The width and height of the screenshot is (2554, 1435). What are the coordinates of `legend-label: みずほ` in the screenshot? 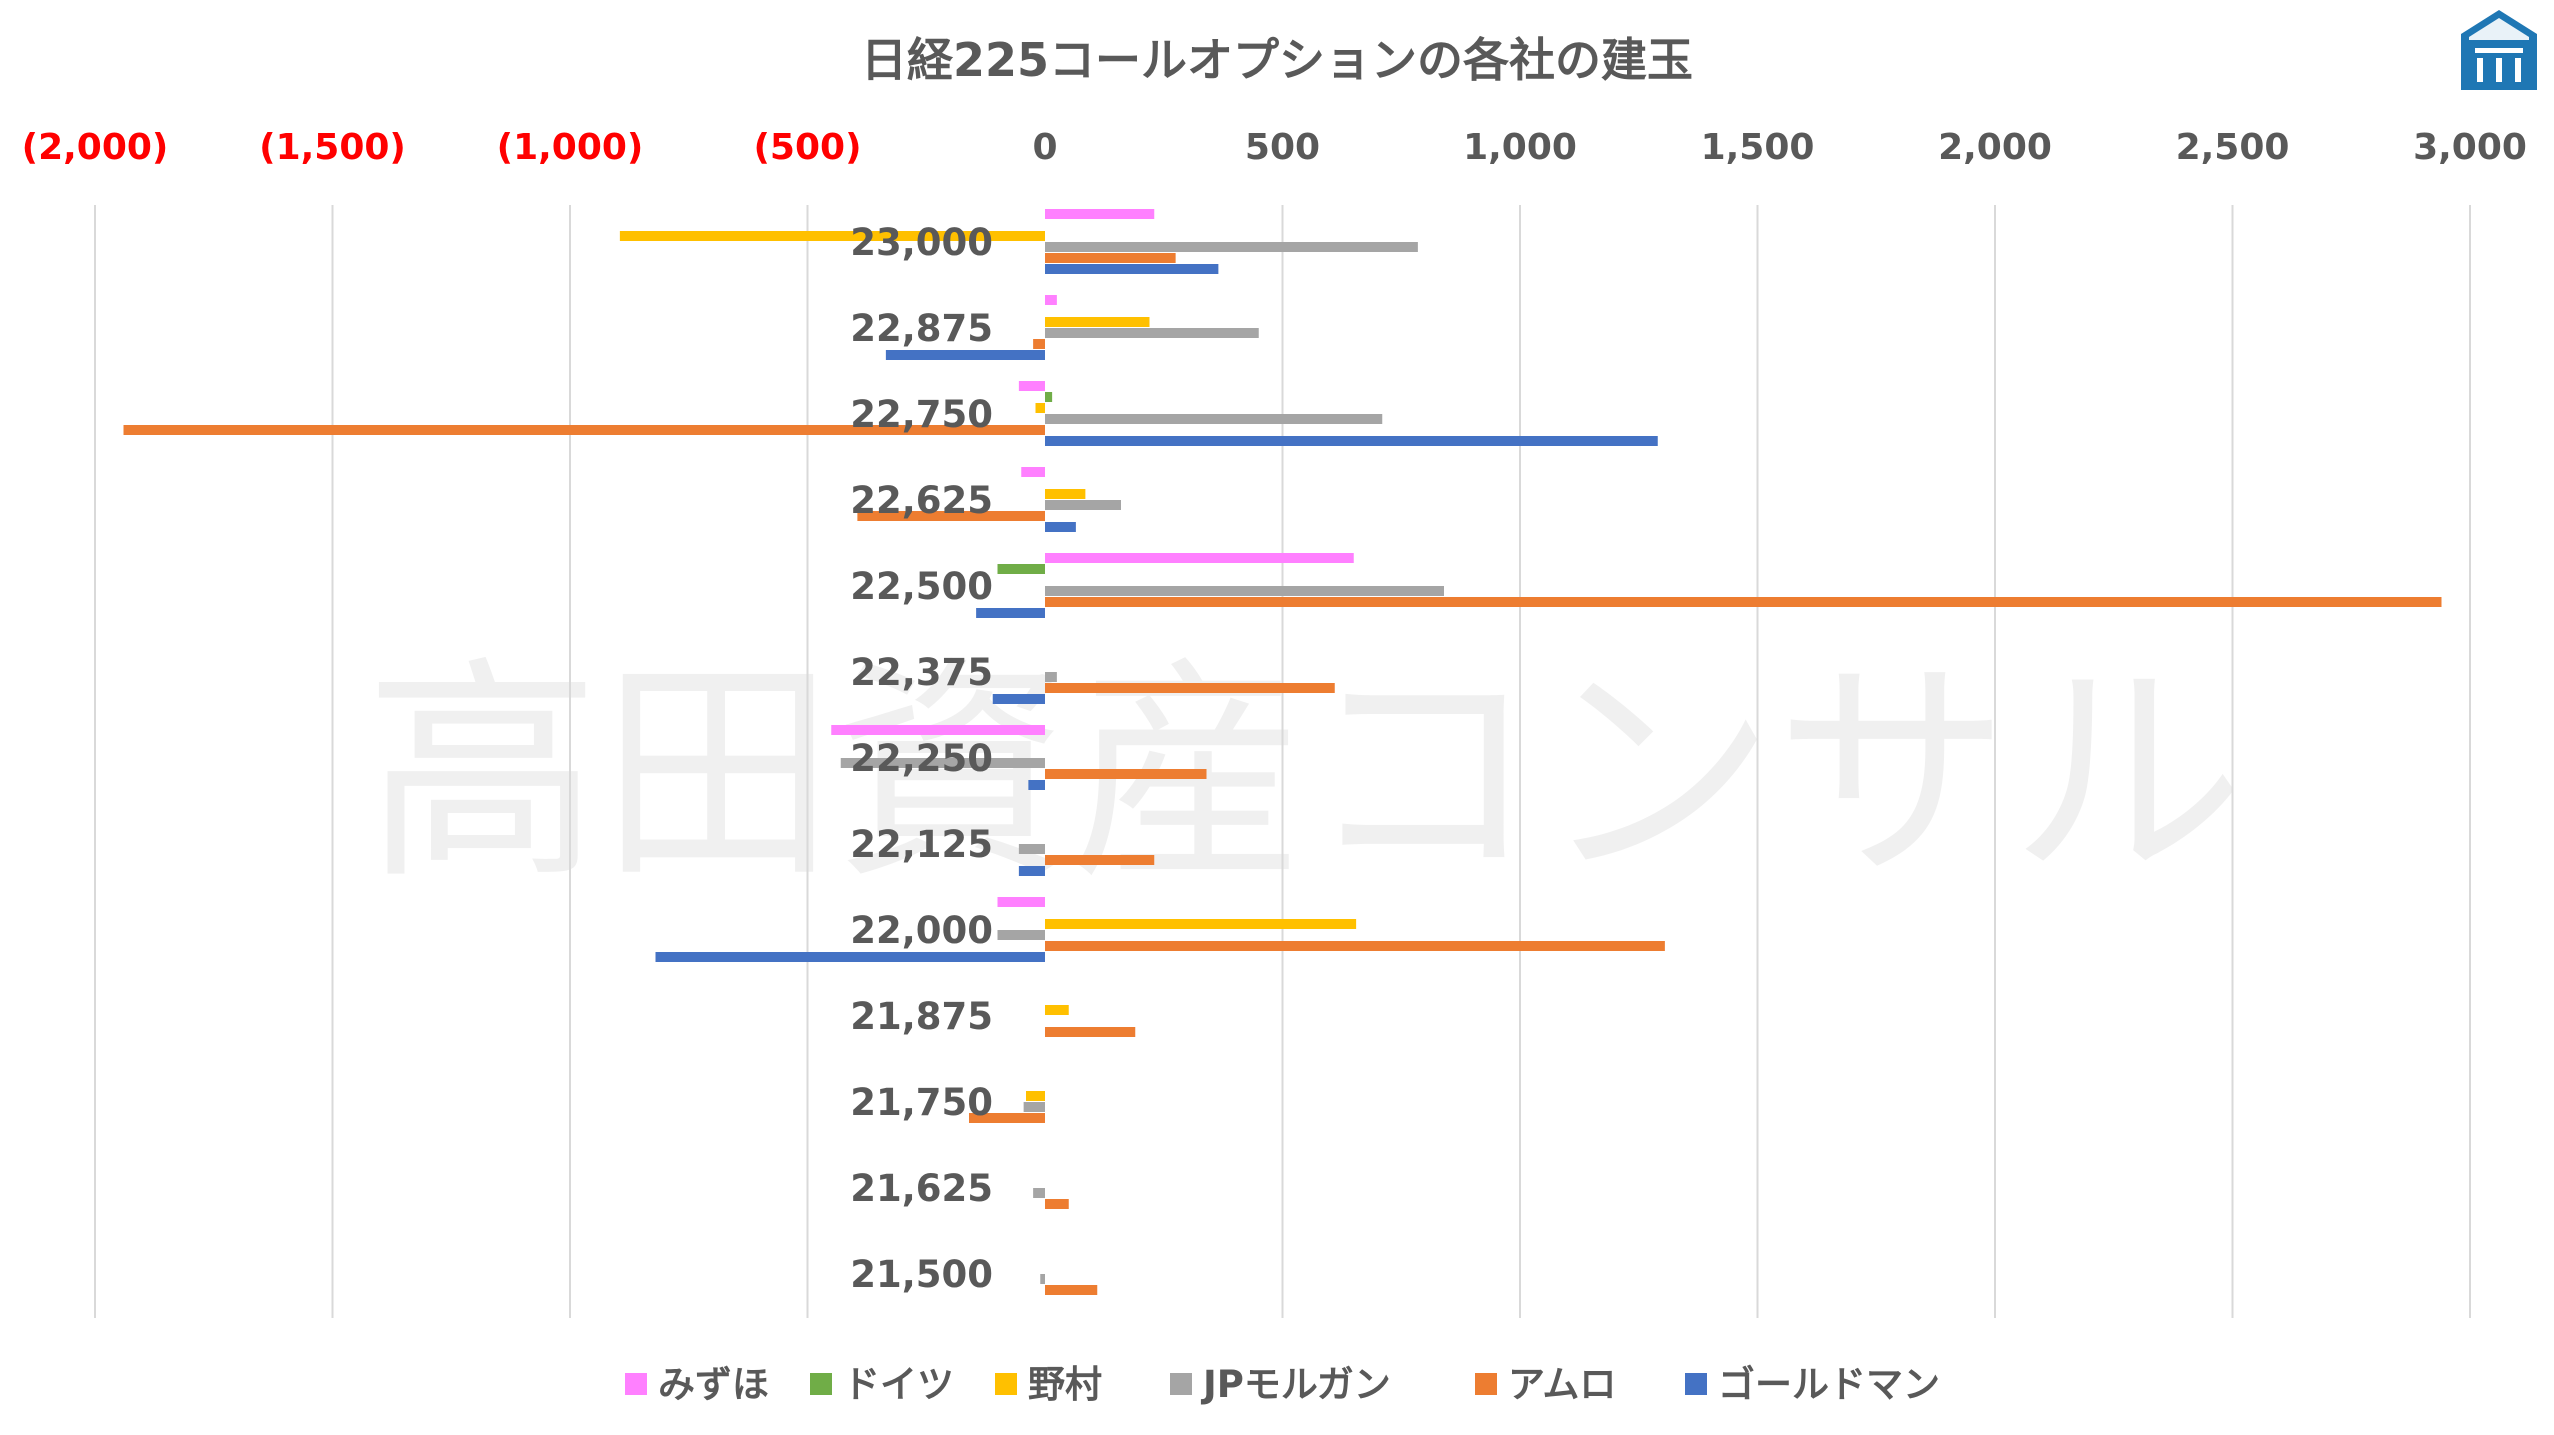 It's located at (713, 1384).